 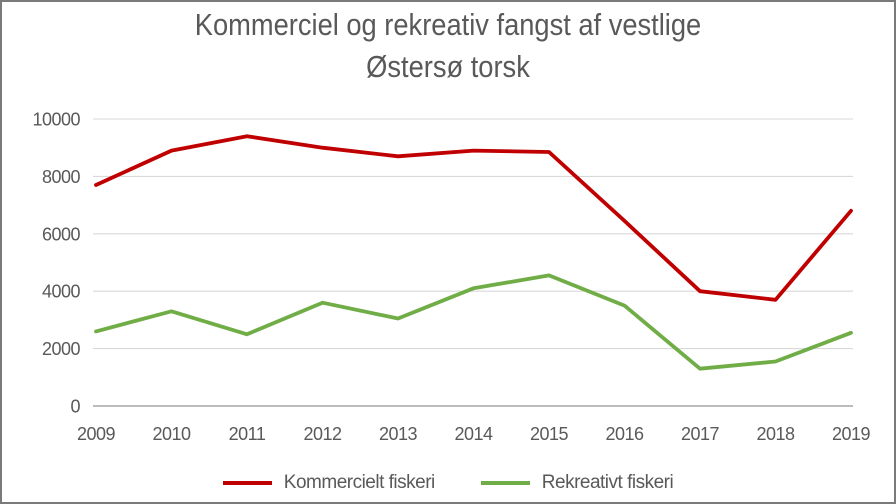 I want to click on y-tick-label: 0, so click(x=75, y=407).